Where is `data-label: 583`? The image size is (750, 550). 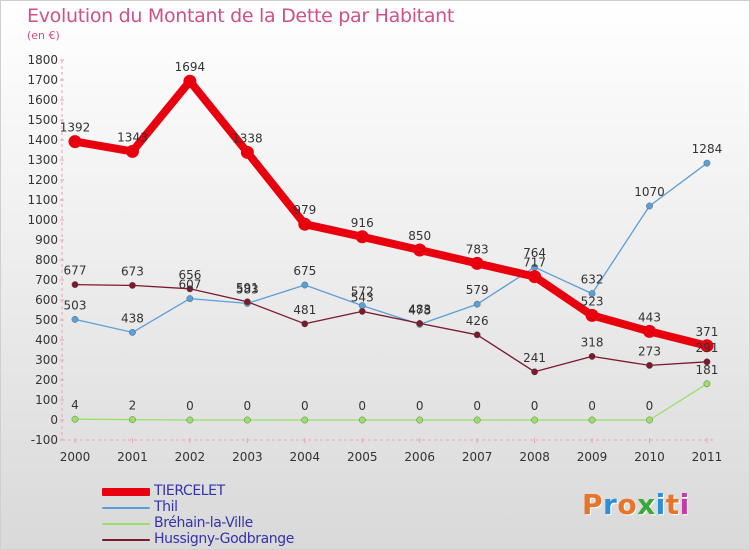
data-label: 583 is located at coordinates (247, 289).